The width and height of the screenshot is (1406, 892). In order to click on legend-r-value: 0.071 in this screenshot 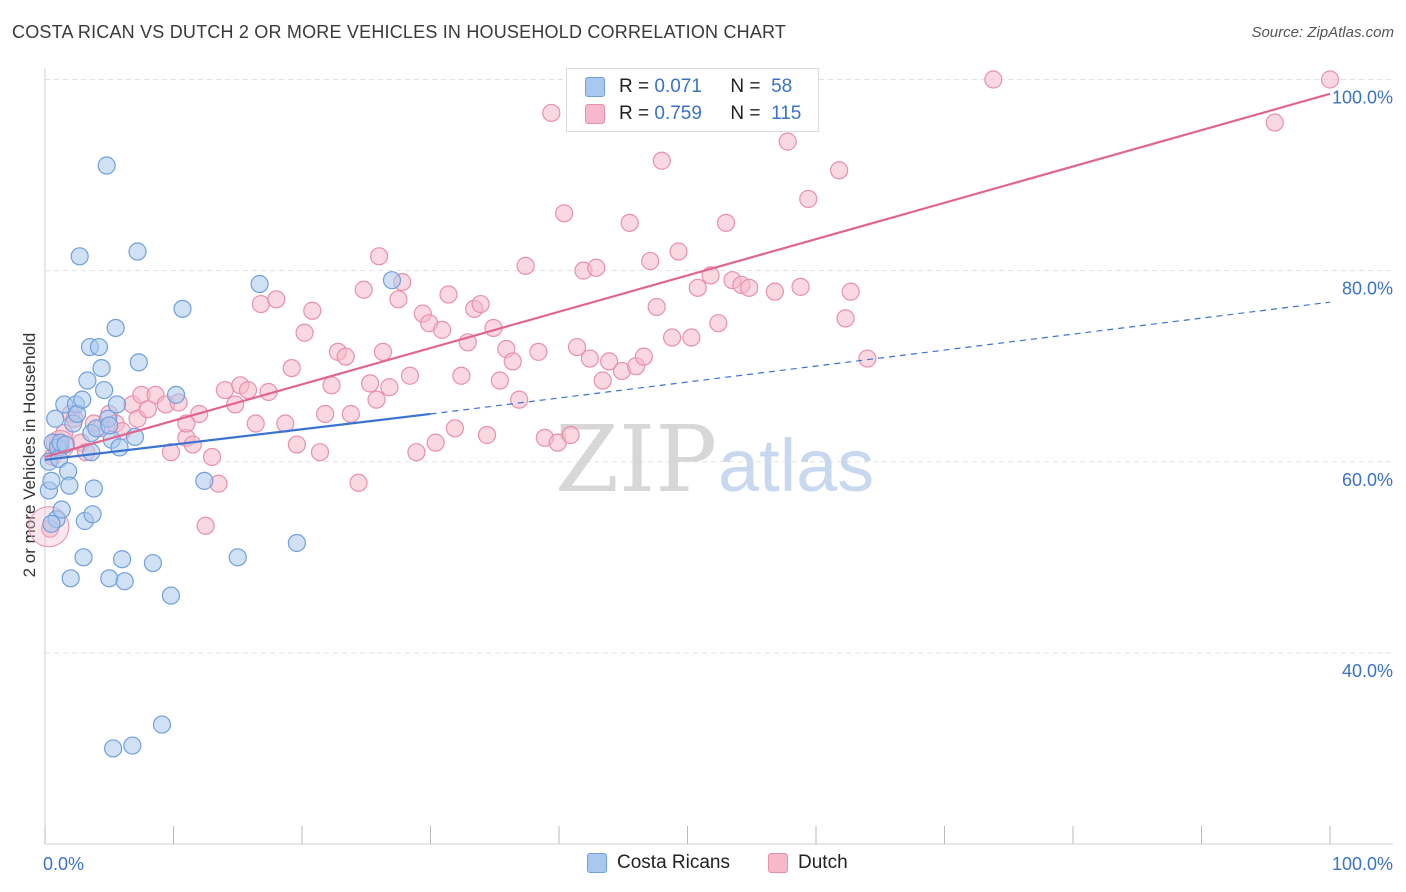, I will do `click(678, 86)`.